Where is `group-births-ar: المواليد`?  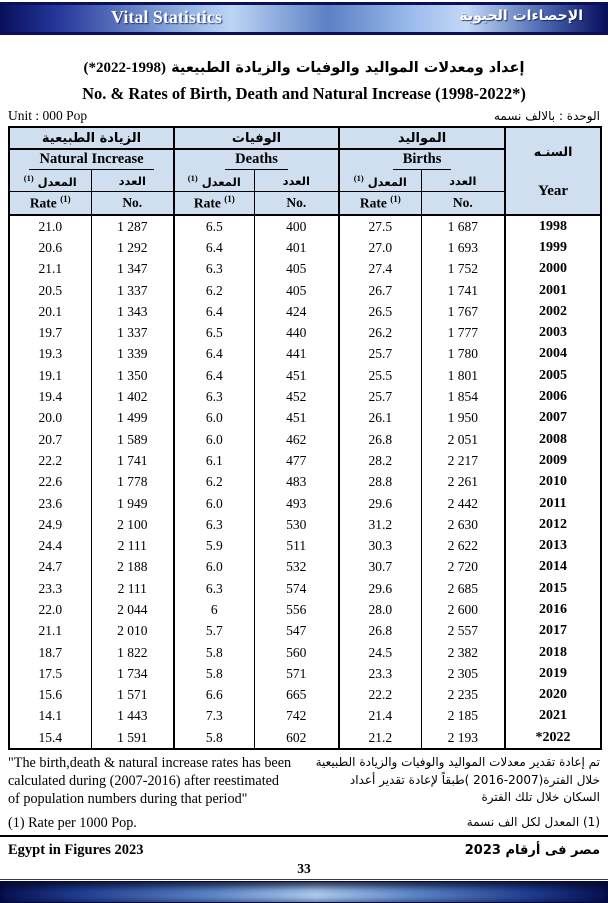 group-births-ar: المواليد is located at coordinates (423, 138).